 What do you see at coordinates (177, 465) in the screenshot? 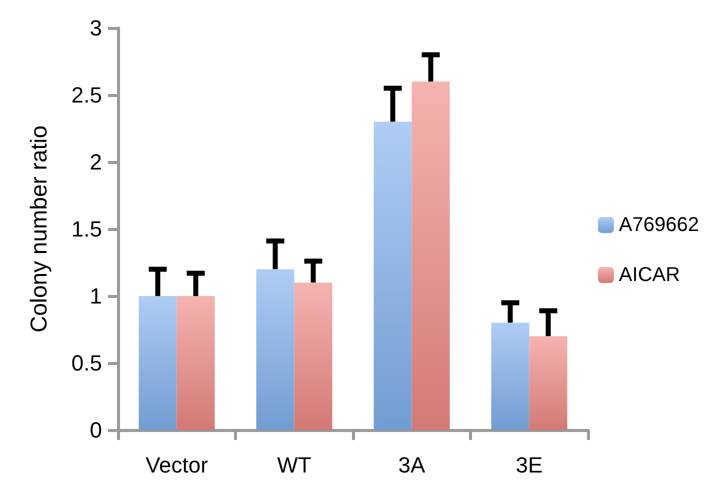
I see `x-tick-label: Vector` at bounding box center [177, 465].